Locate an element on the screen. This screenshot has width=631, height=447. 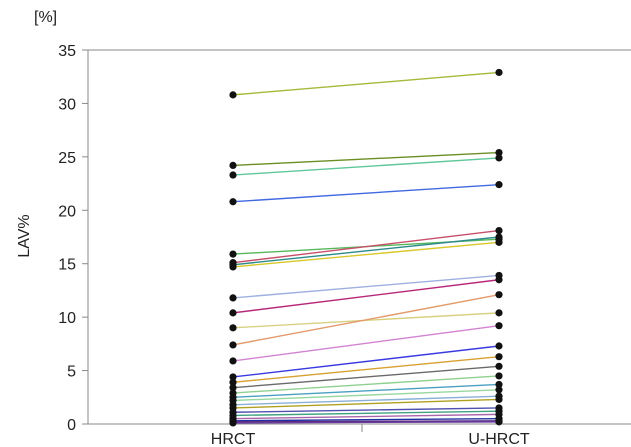
x-tick-label: U-HRCT is located at coordinates (499, 439).